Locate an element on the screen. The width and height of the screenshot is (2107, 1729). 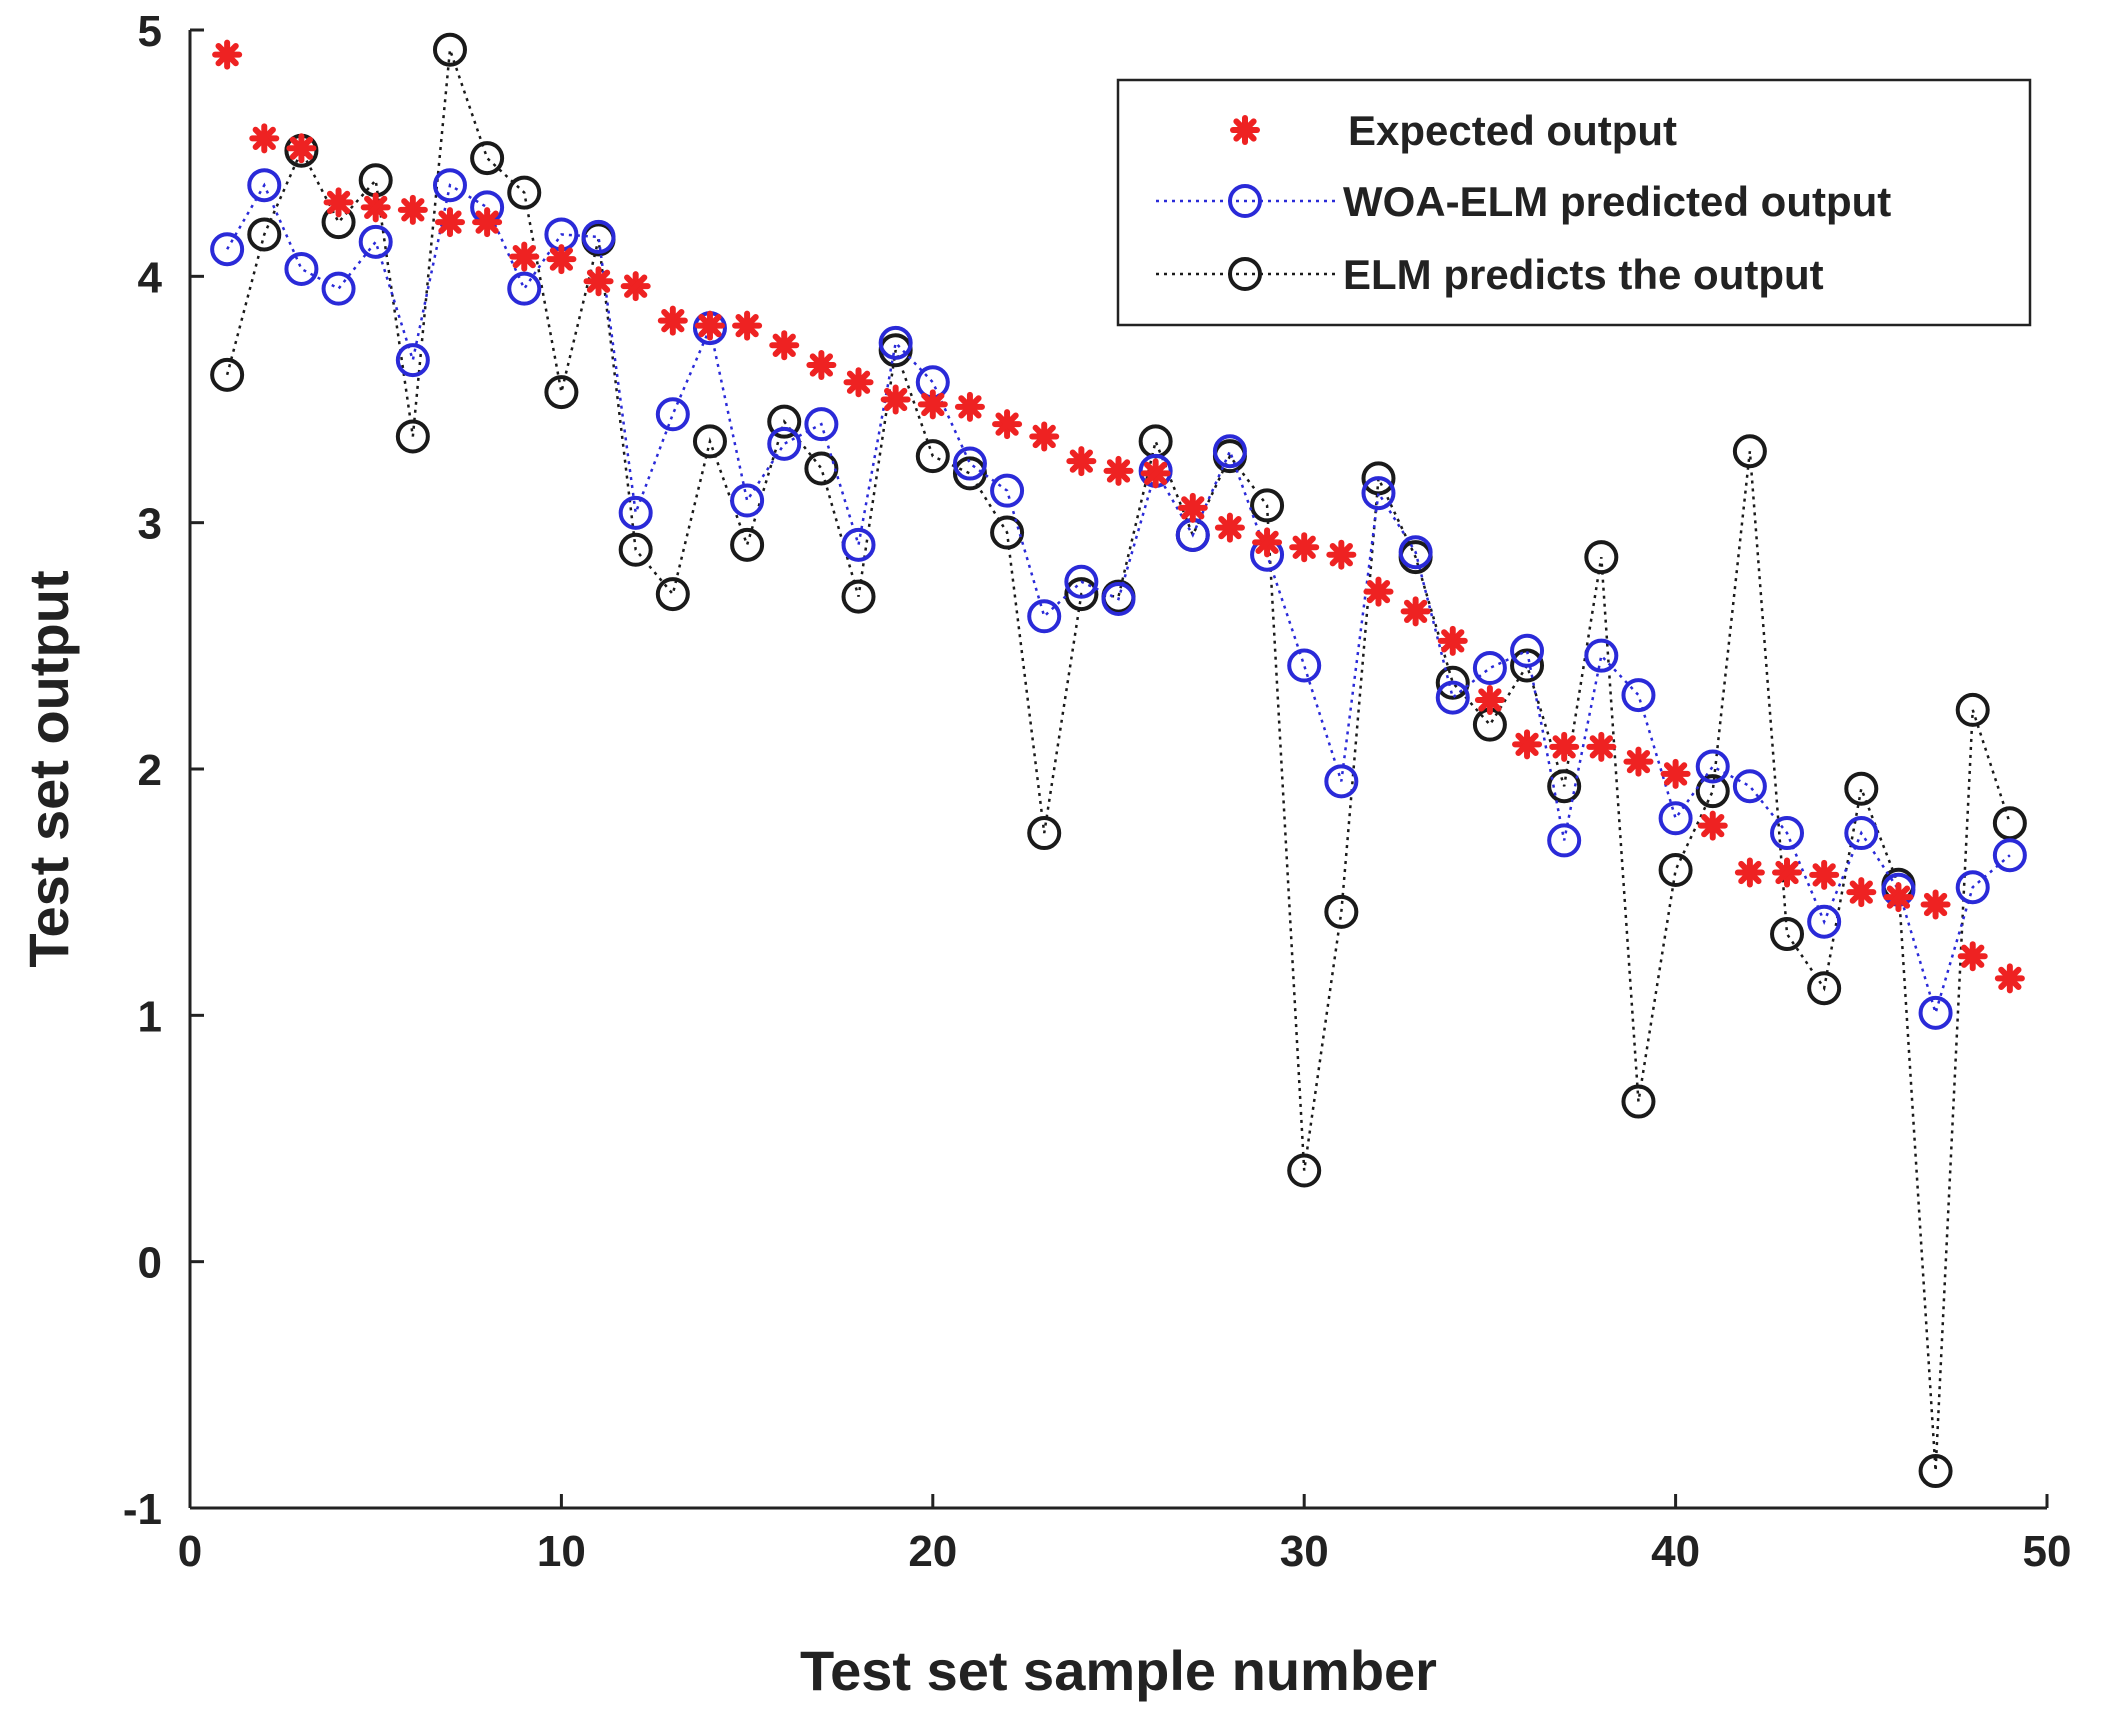
y-tick-label: -1 is located at coordinates (142, 1509).